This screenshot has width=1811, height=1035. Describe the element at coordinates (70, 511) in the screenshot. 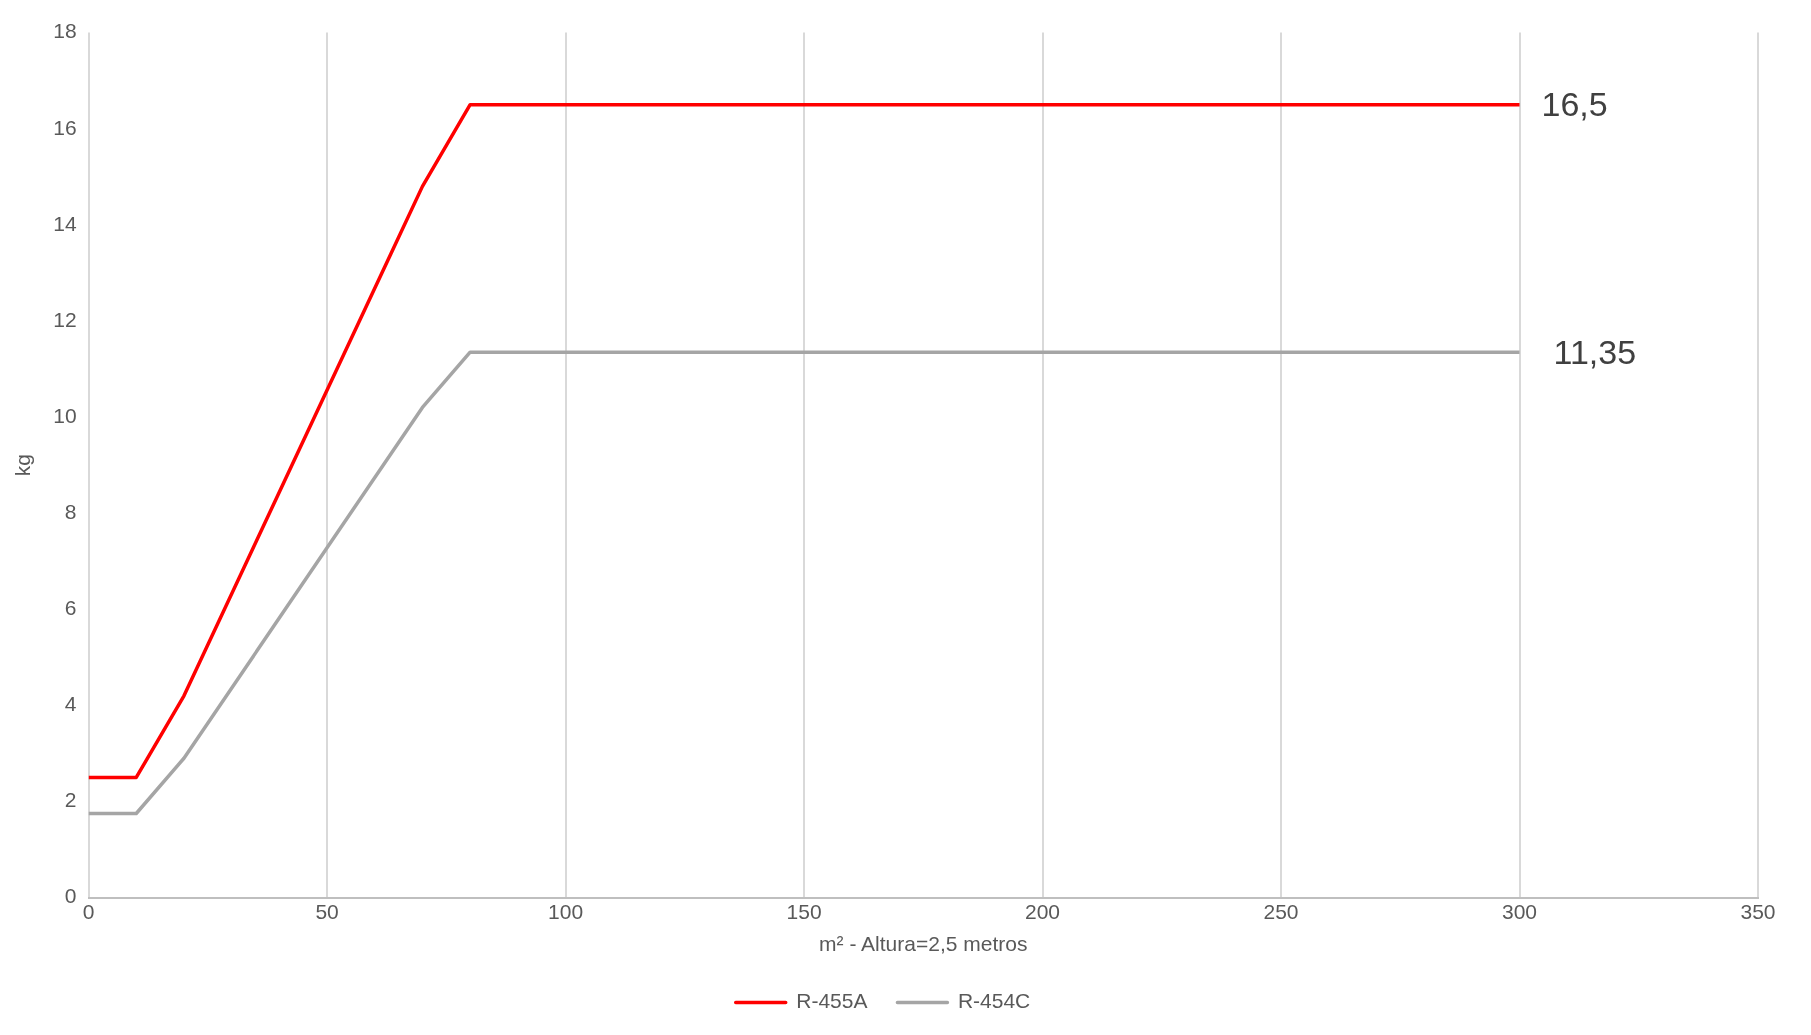

I see `y-tick-label: 8` at that location.